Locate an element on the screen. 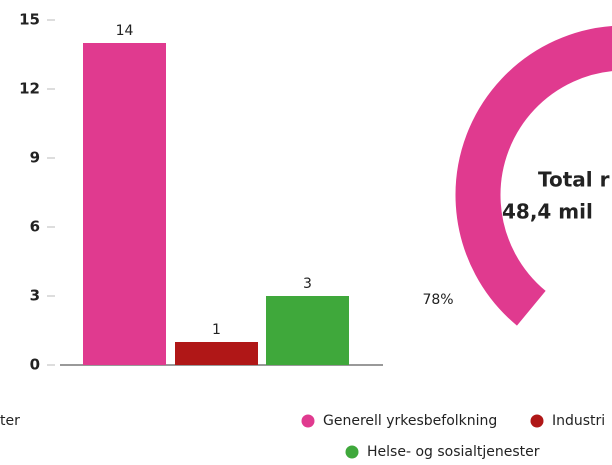 The height and width of the screenshot is (465, 612). y-tick-label: 3 is located at coordinates (35, 296).